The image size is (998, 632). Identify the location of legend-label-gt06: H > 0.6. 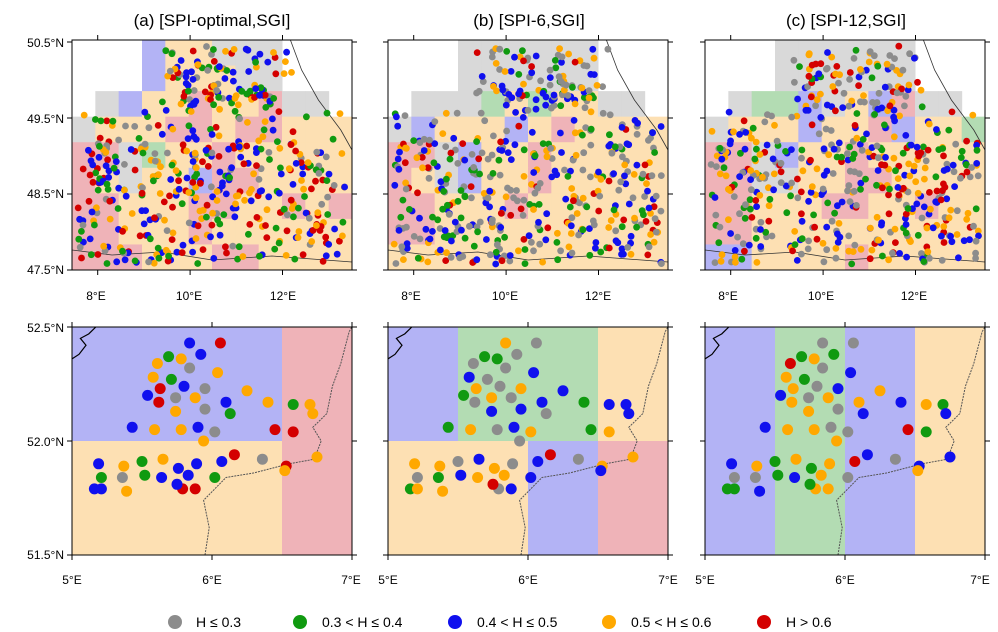
(809, 622).